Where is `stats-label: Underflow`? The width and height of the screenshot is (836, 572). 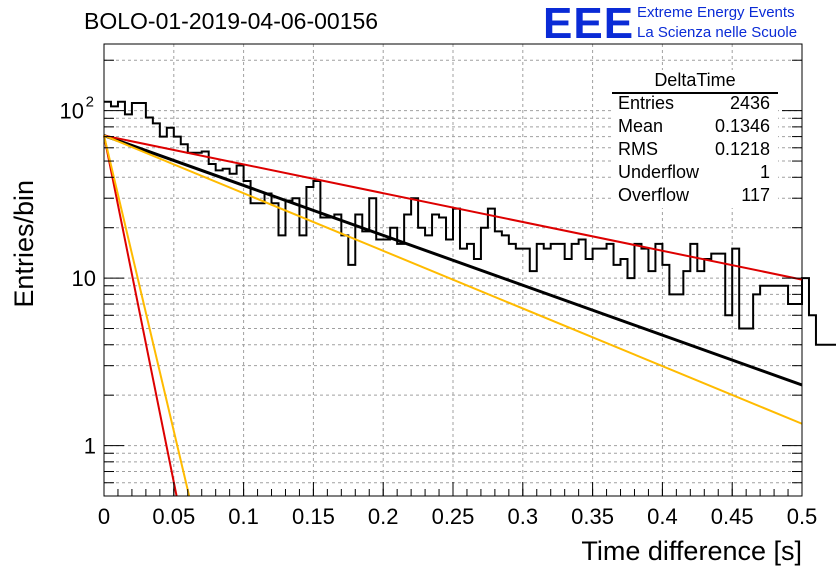
stats-label: Underflow is located at coordinates (659, 172).